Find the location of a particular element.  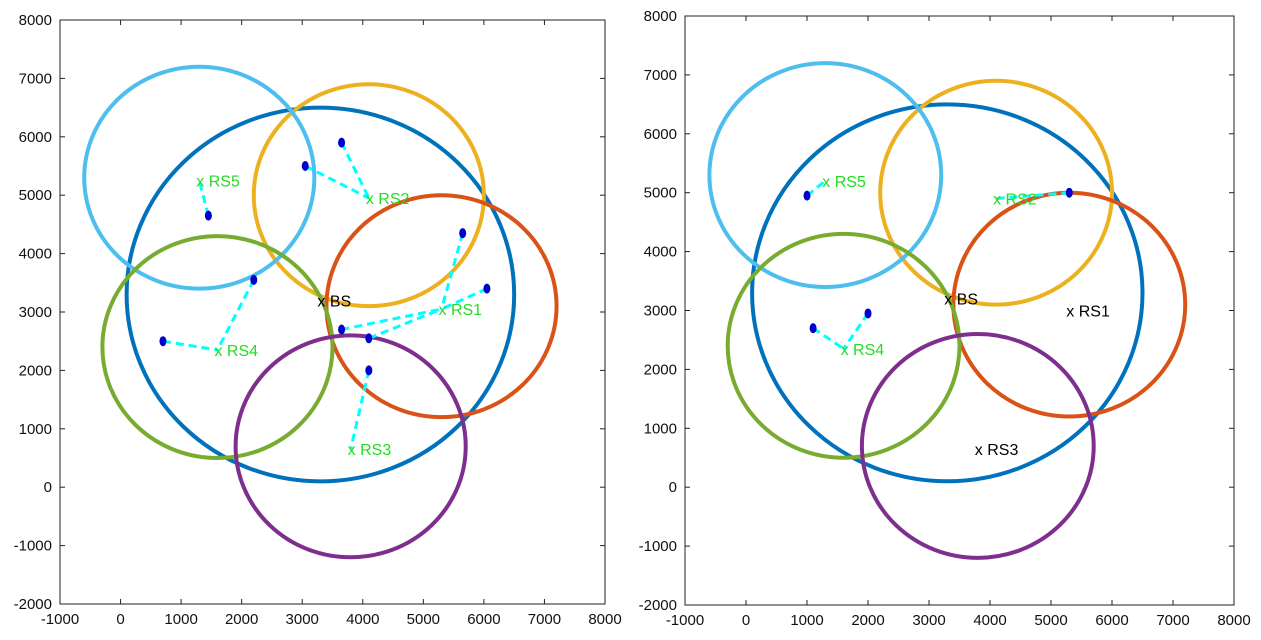

chart-0-x-tick-label: 6000 is located at coordinates (483, 619).